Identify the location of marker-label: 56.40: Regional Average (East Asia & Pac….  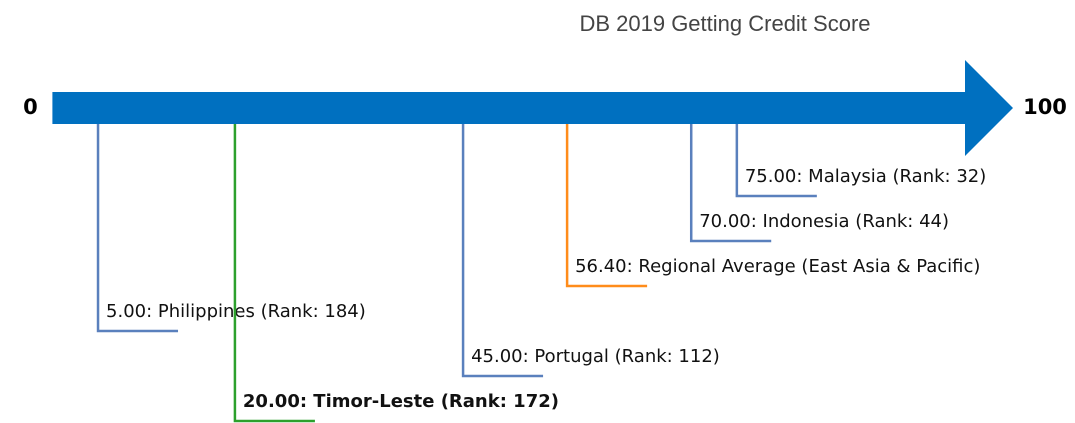
(777, 266).